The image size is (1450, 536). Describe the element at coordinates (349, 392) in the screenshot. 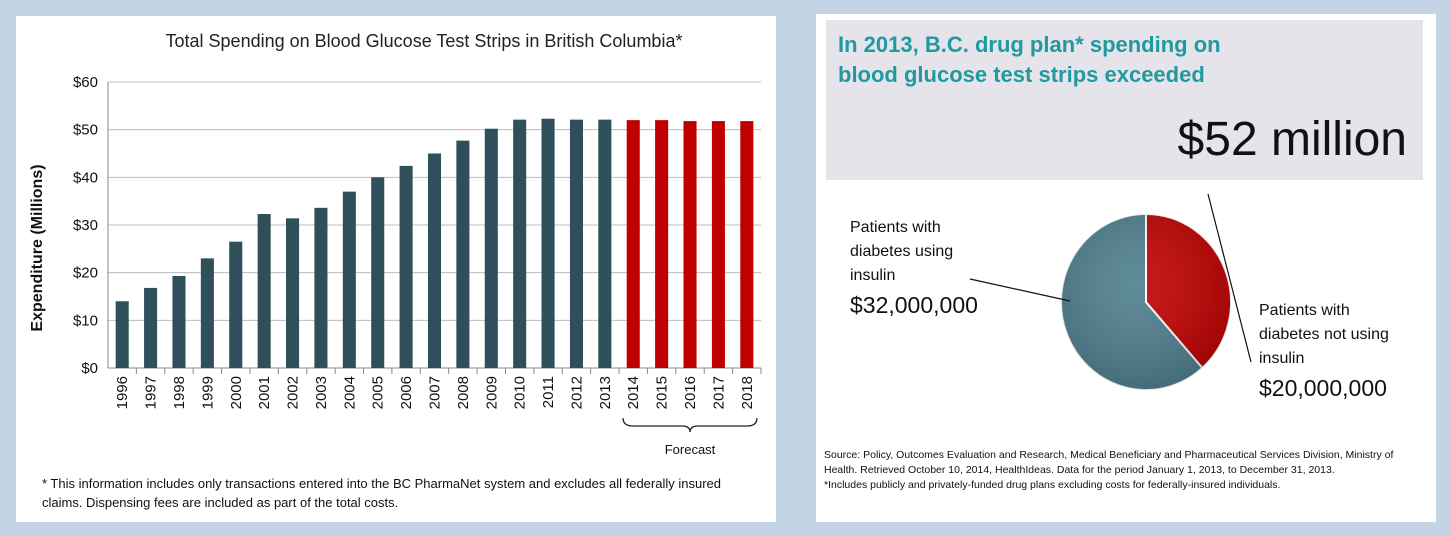

I see `x-tick-label: 2004` at that location.